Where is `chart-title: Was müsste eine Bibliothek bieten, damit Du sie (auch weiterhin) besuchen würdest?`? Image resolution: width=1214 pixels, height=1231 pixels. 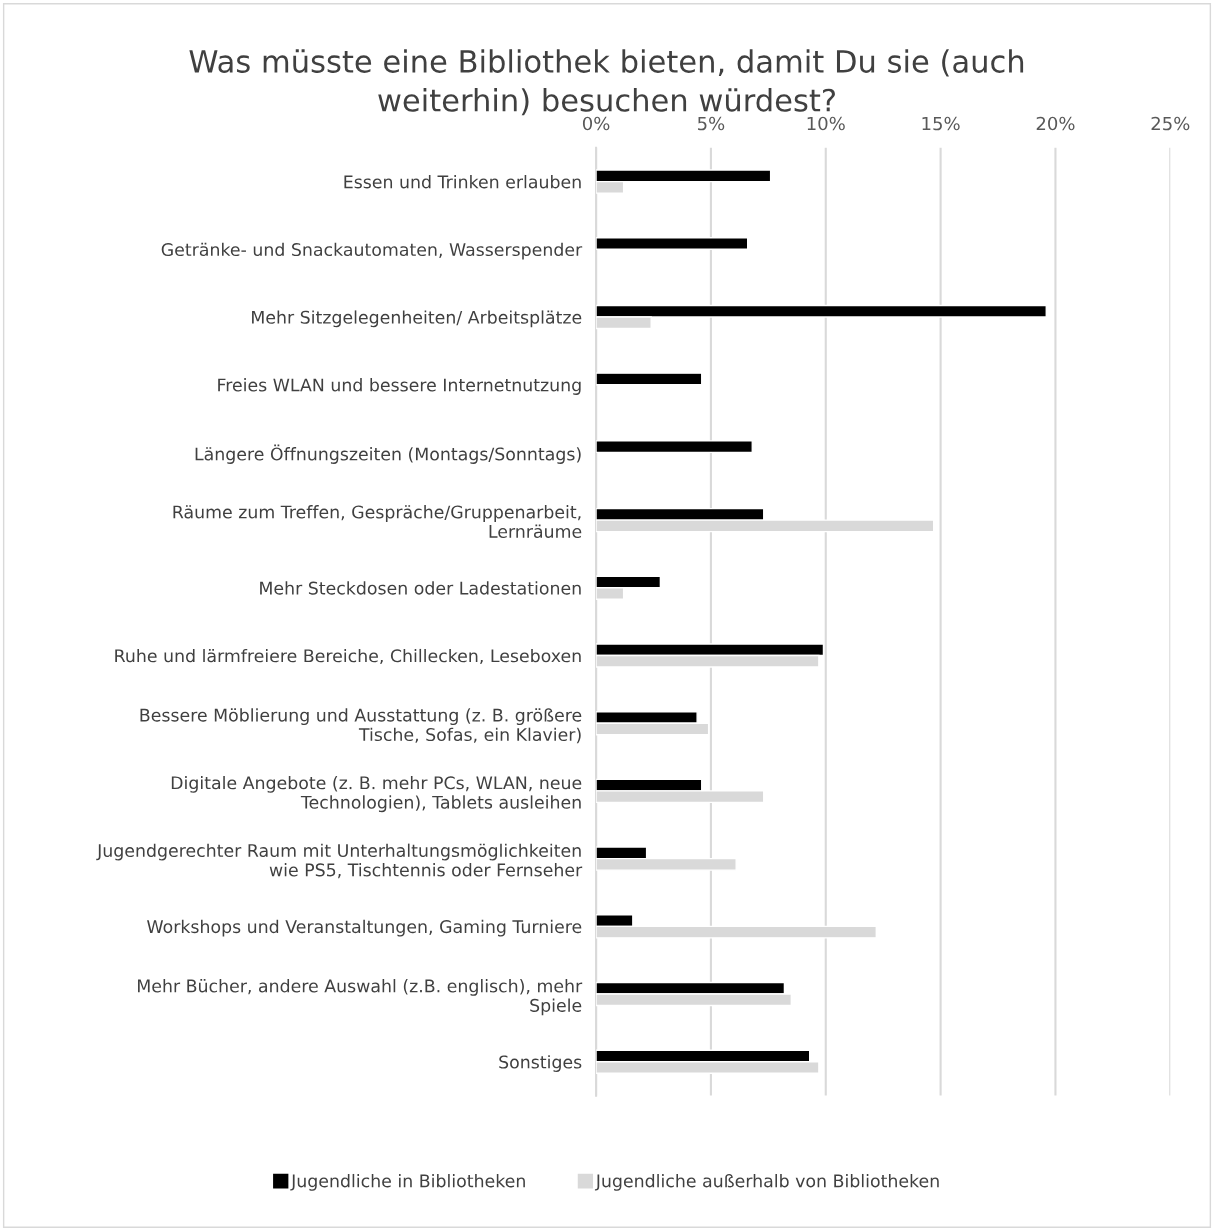
chart-title: Was müsste eine Bibliothek bieten, damit Du sie (auch weiterhin) besuchen würdest? is located at coordinates (606, 82).